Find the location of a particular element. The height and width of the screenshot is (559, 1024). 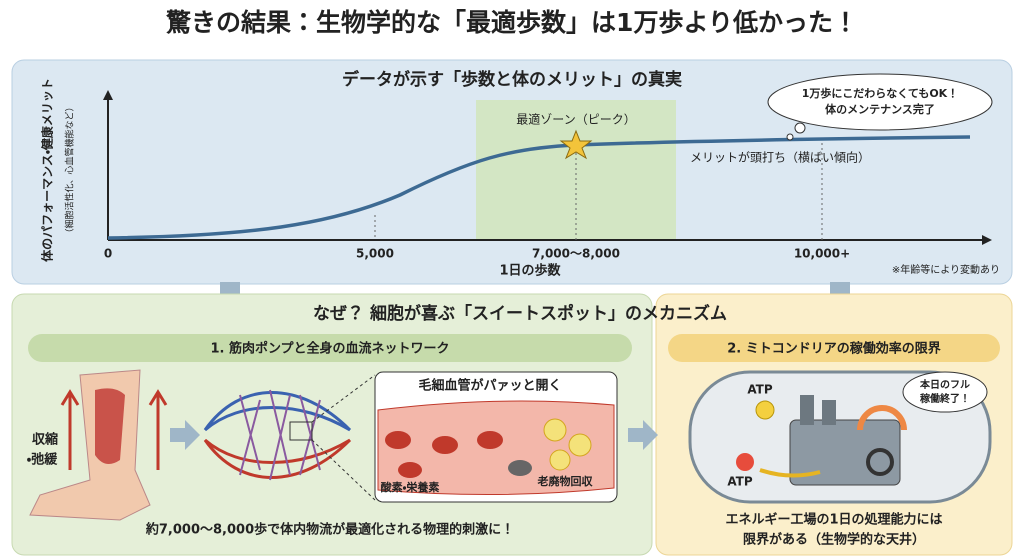

y-axis-title: 体のパフォーマンス・健康メリット is located at coordinates (47, 170).